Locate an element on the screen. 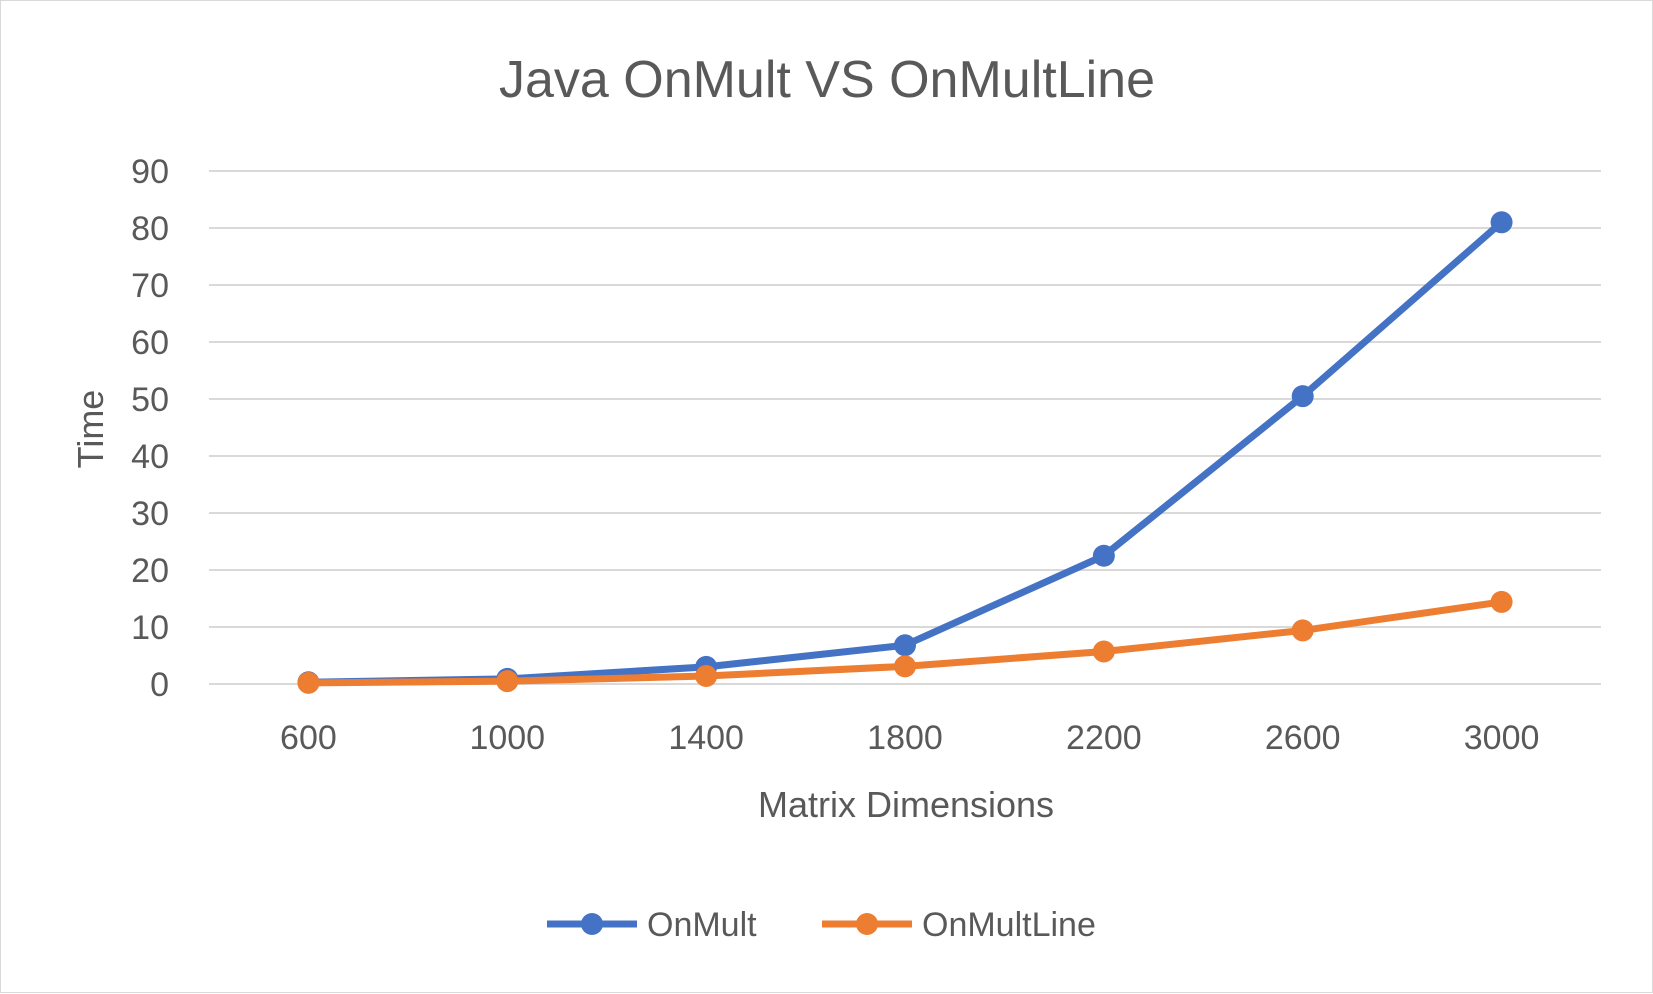 This screenshot has height=994, width=1653. legend-item-onmultline: OnMultLine is located at coordinates (959, 925).